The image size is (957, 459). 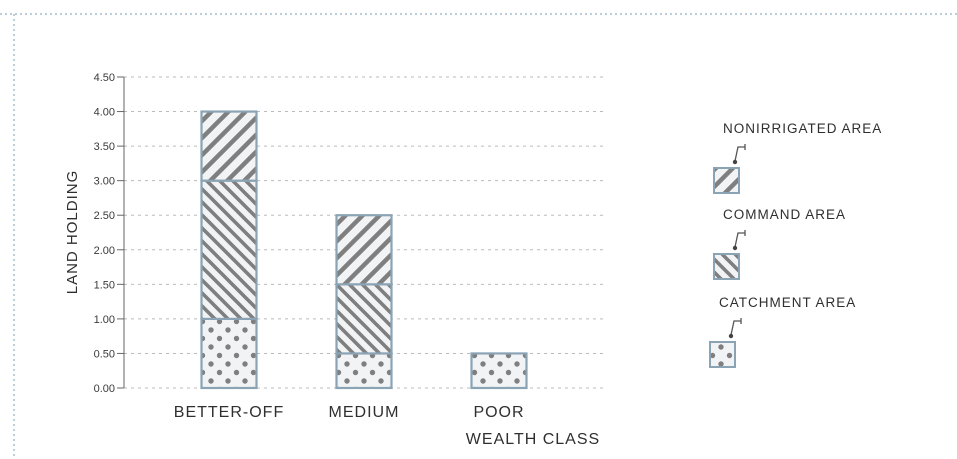 What do you see at coordinates (104, 147) in the screenshot?
I see `y-tick-label: 3.50` at bounding box center [104, 147].